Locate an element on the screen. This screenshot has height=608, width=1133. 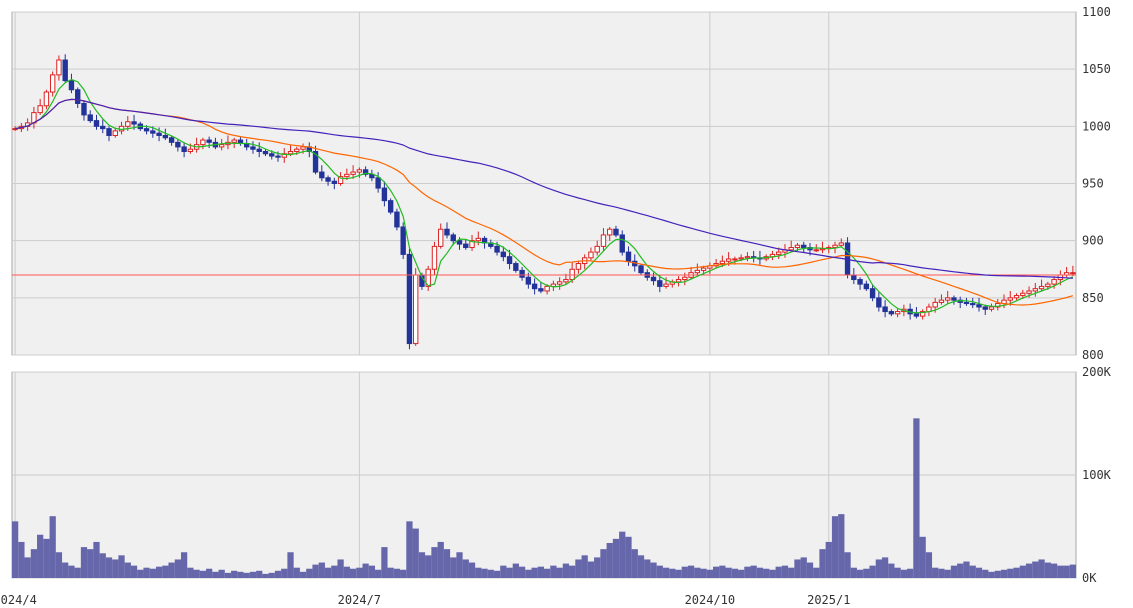
price-tick-label: 850 is located at coordinates (1093, 298).